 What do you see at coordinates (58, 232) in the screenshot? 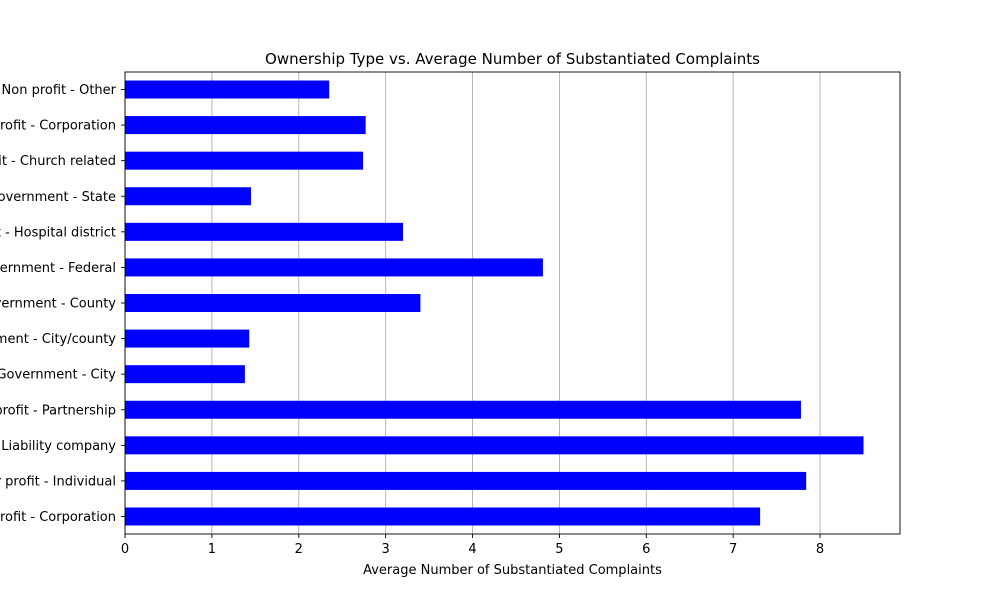
I see `y-tick-label: Government - Hospital district` at bounding box center [58, 232].